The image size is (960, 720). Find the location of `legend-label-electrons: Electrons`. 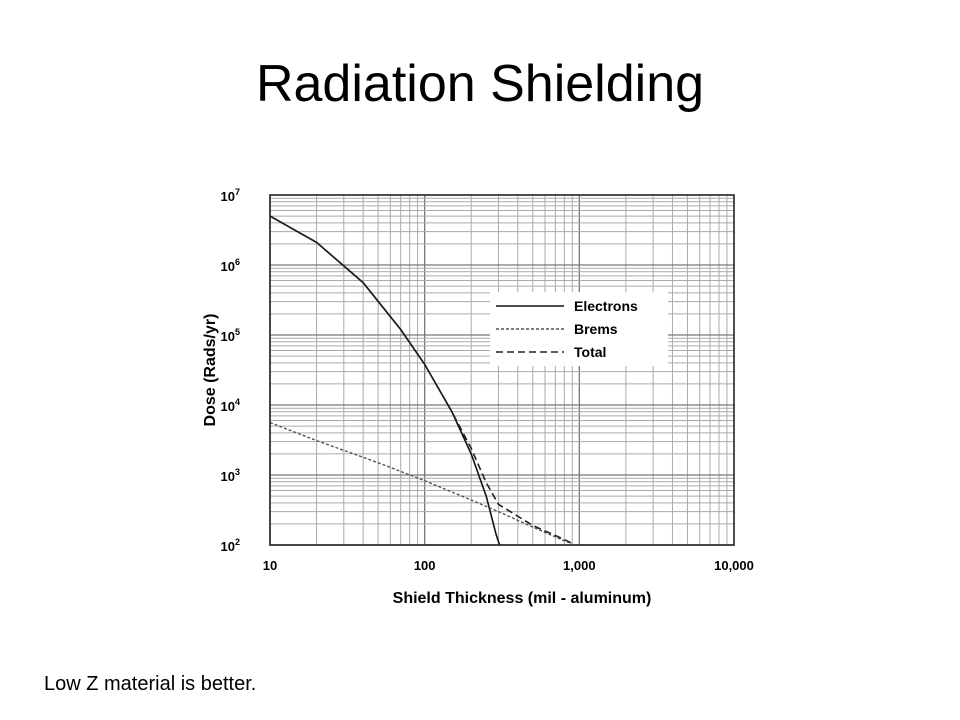

legend-label-electrons: Electrons is located at coordinates (606, 306).